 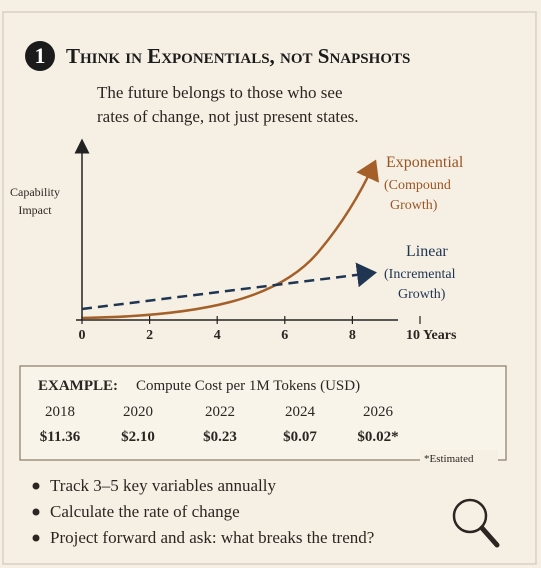 What do you see at coordinates (414, 205) in the screenshot?
I see `exponential-desc: Growth)` at bounding box center [414, 205].